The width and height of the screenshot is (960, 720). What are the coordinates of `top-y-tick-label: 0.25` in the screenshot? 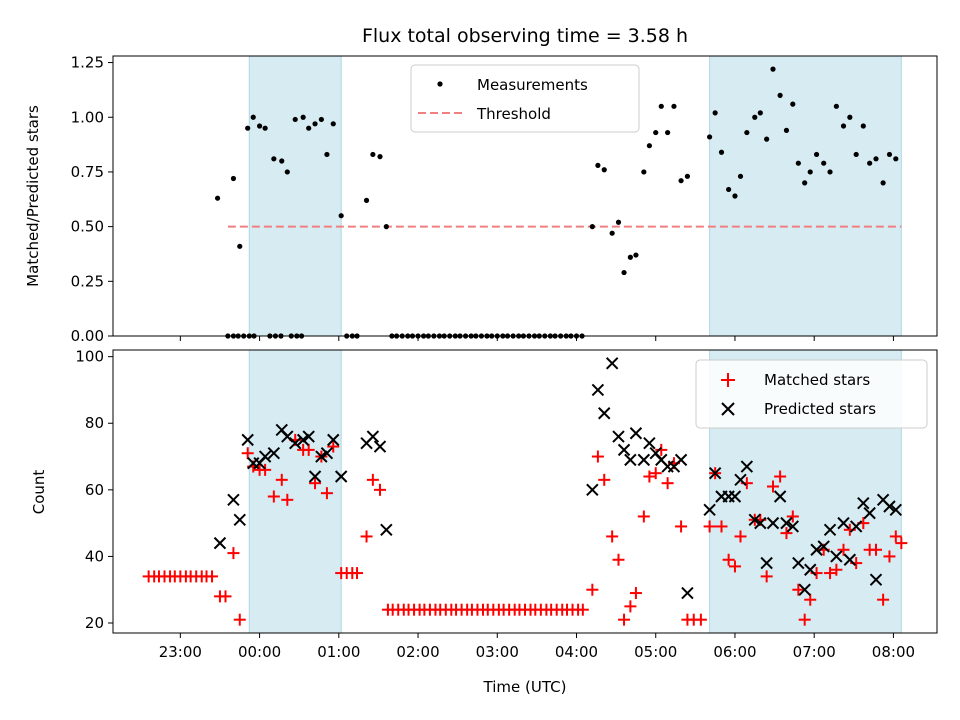 It's located at (87, 281).